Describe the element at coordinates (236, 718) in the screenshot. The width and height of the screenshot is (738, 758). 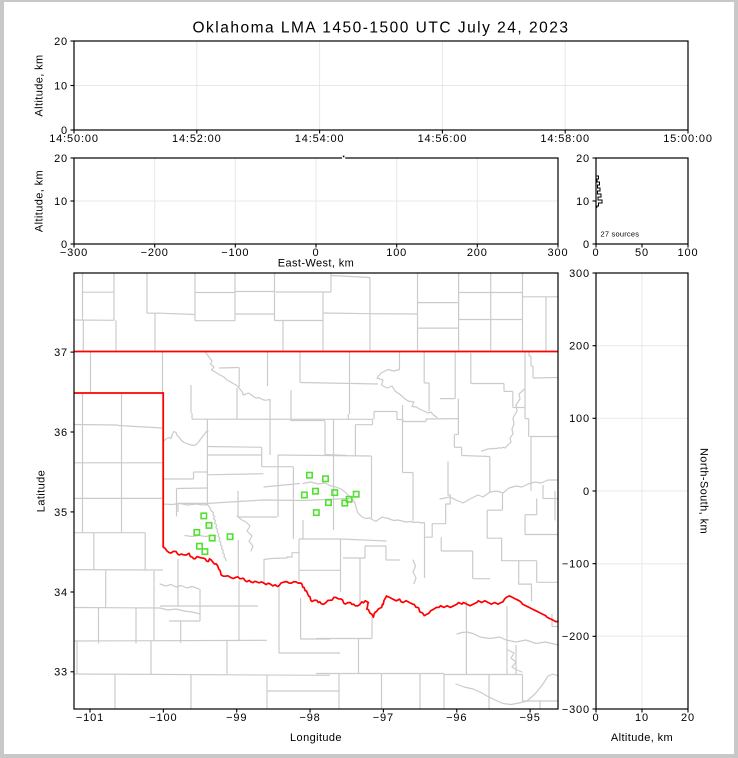
I see `svg-text: −99` at that location.